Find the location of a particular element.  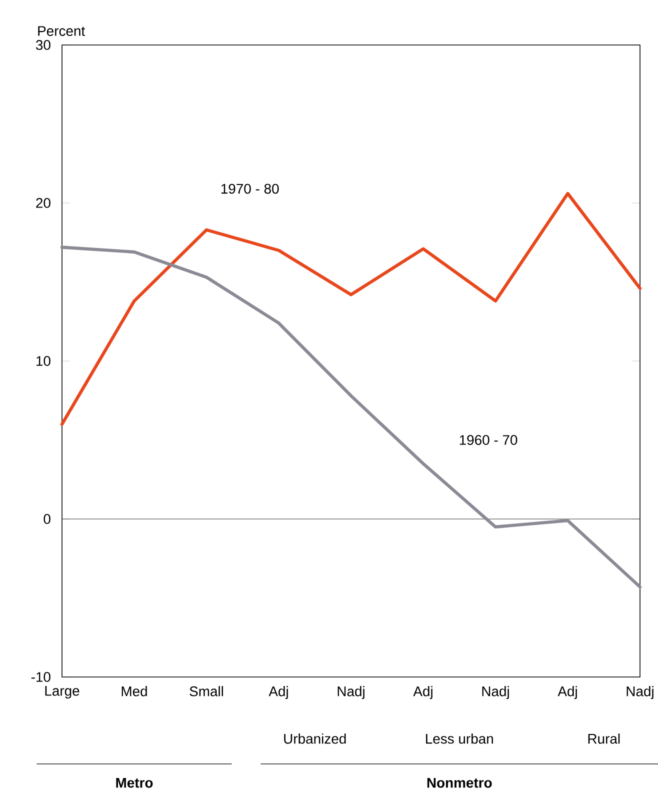

text: 1960 - 70 is located at coordinates (489, 440).